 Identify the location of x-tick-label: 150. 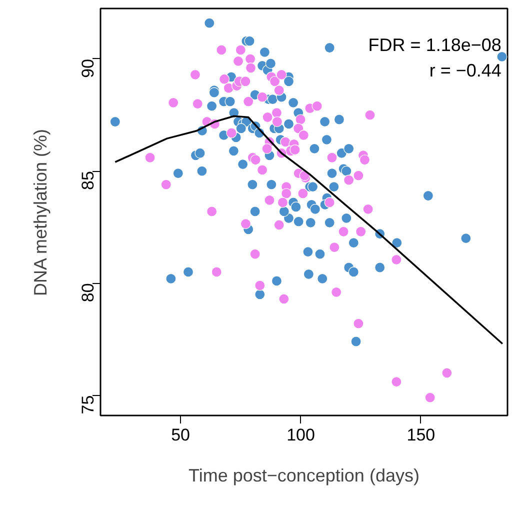
(421, 435).